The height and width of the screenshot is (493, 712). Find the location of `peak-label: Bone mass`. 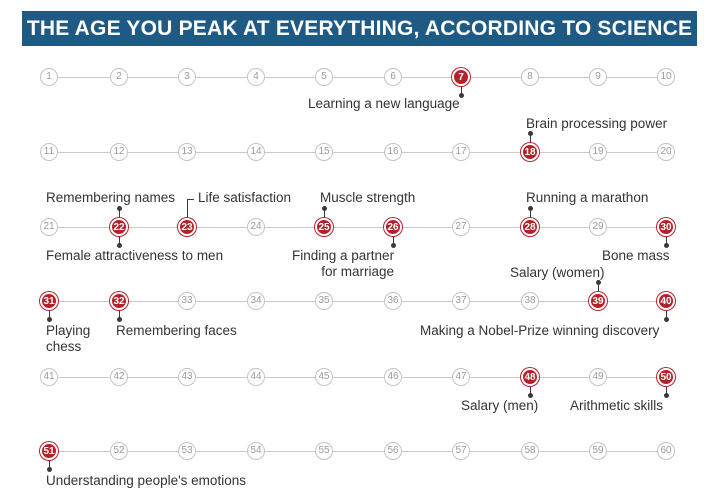

peak-label: Bone mass is located at coordinates (636, 255).